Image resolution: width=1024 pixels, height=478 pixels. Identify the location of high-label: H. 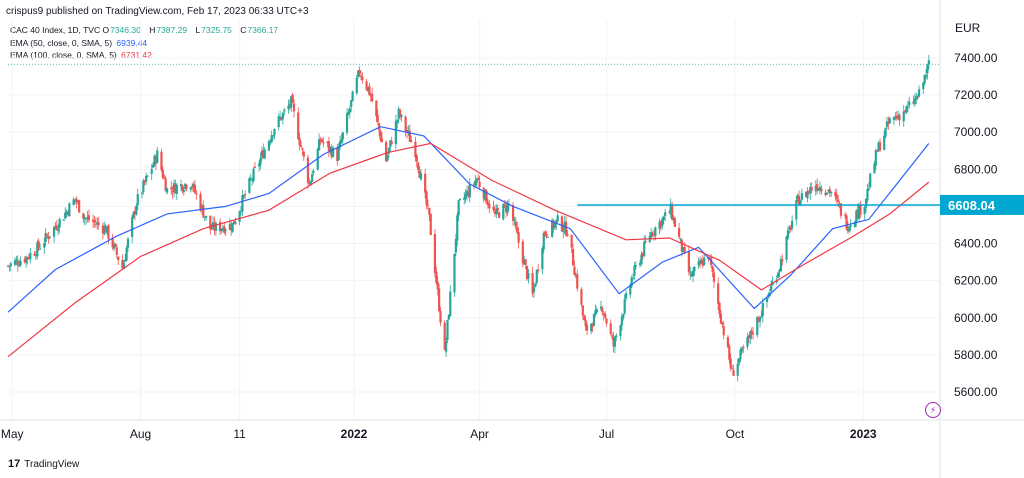
(152, 30).